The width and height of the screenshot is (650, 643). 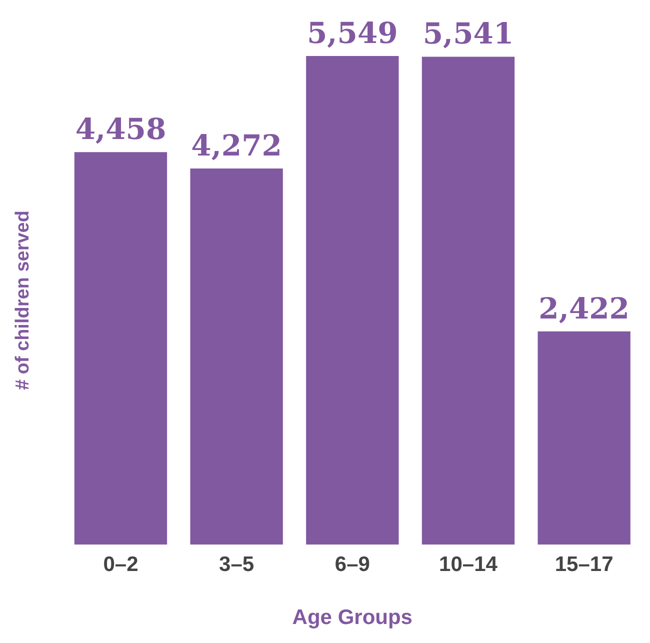 I want to click on x-axis-title: Age Groups, so click(x=352, y=618).